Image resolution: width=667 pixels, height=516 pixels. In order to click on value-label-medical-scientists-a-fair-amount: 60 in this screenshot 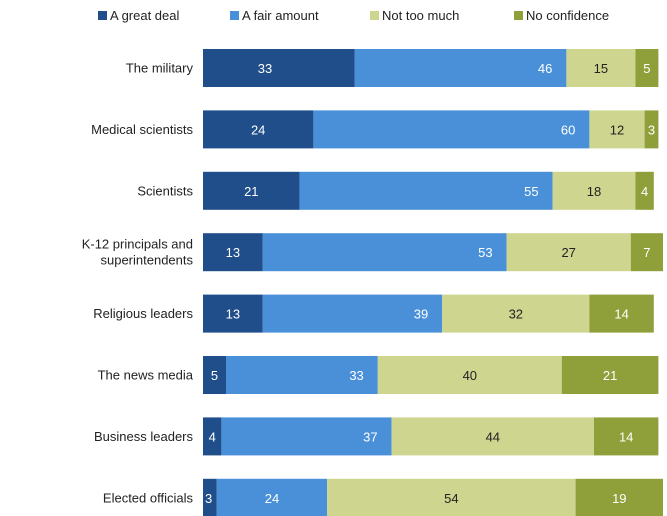, I will do `click(568, 129)`.